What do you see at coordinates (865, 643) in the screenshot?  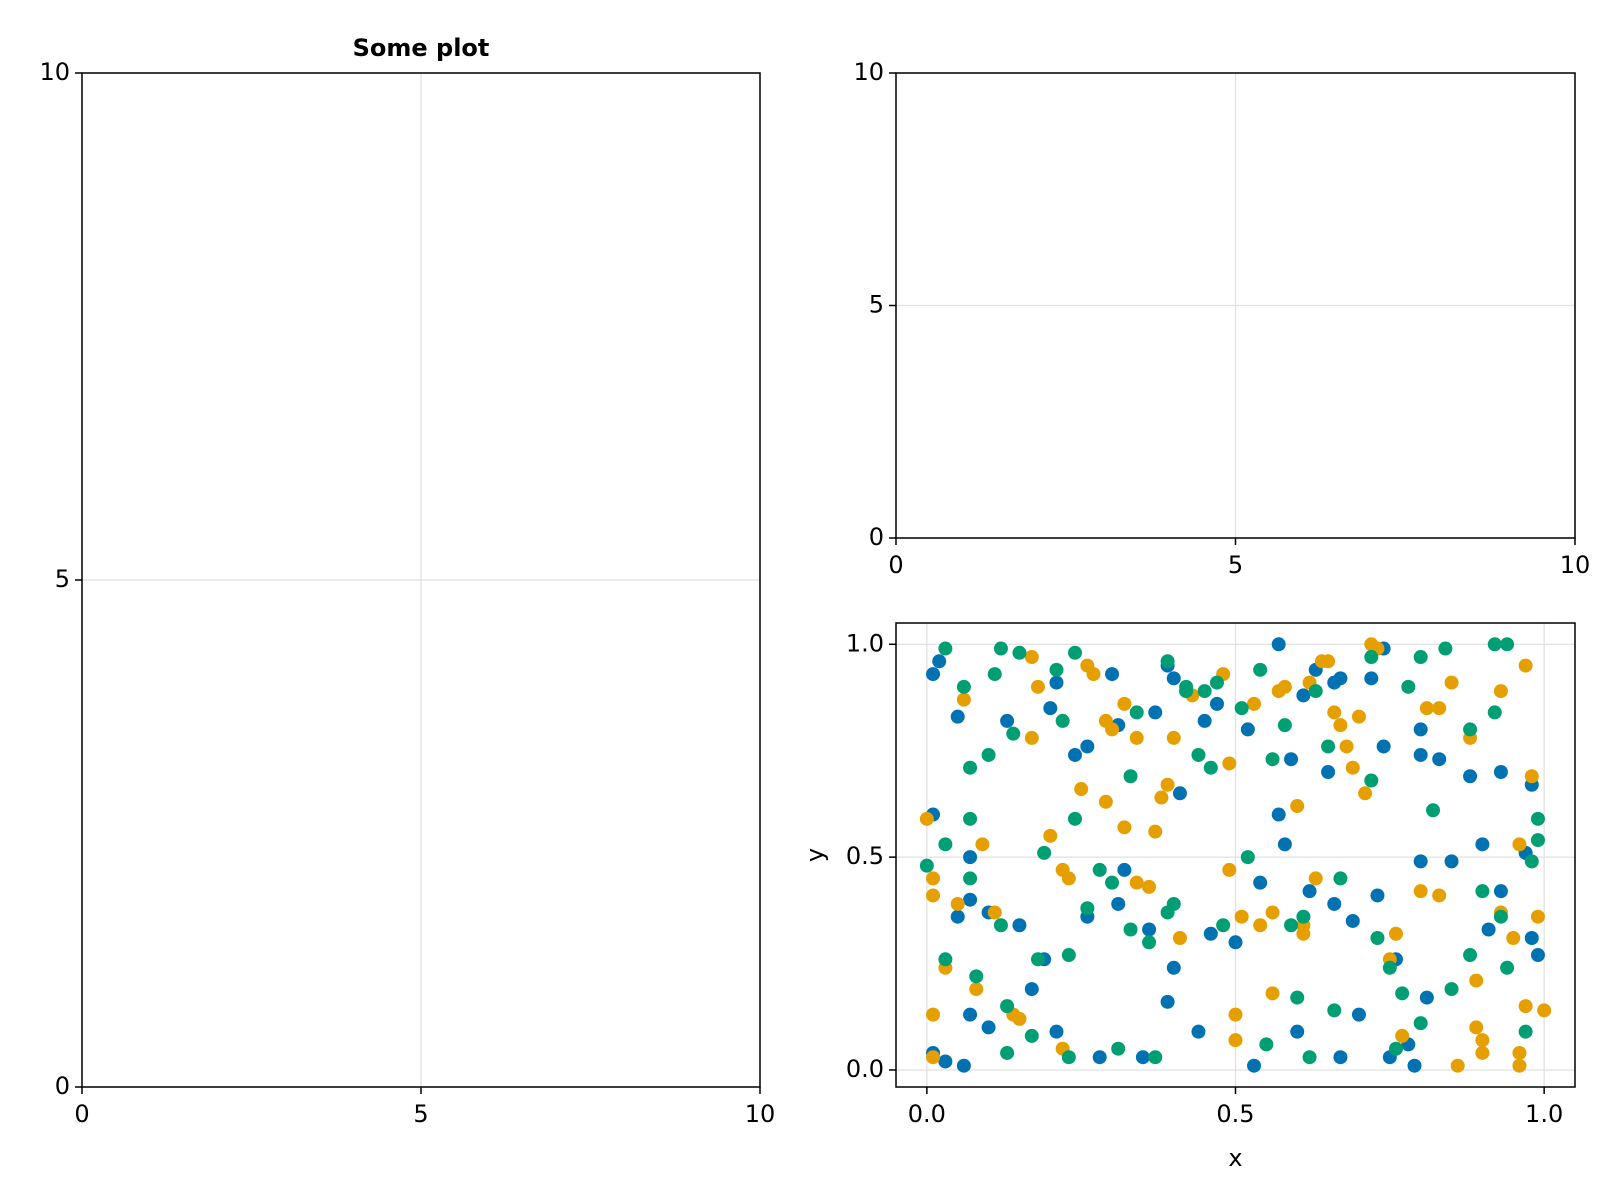 I see `y-tick-label: 1.0` at bounding box center [865, 643].